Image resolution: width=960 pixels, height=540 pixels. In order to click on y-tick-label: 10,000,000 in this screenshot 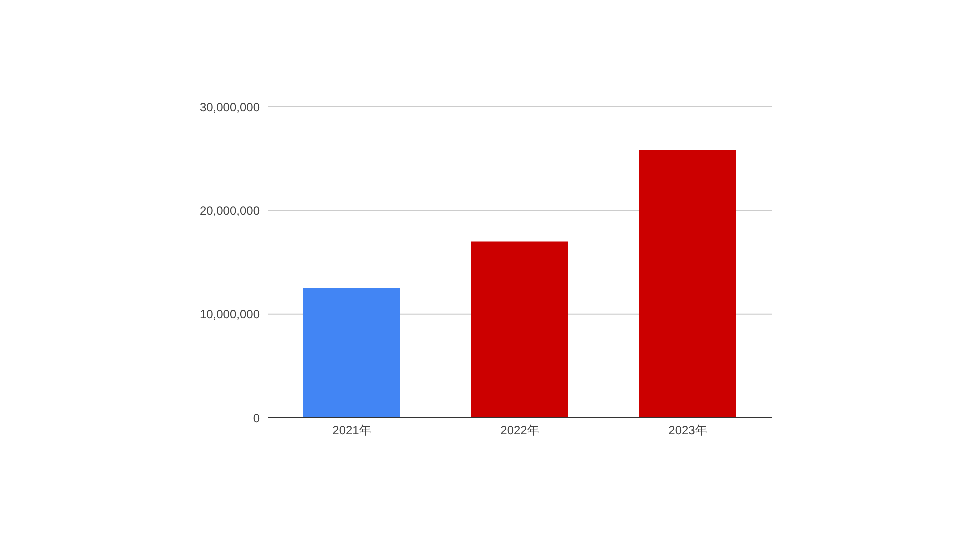, I will do `click(230, 315)`.